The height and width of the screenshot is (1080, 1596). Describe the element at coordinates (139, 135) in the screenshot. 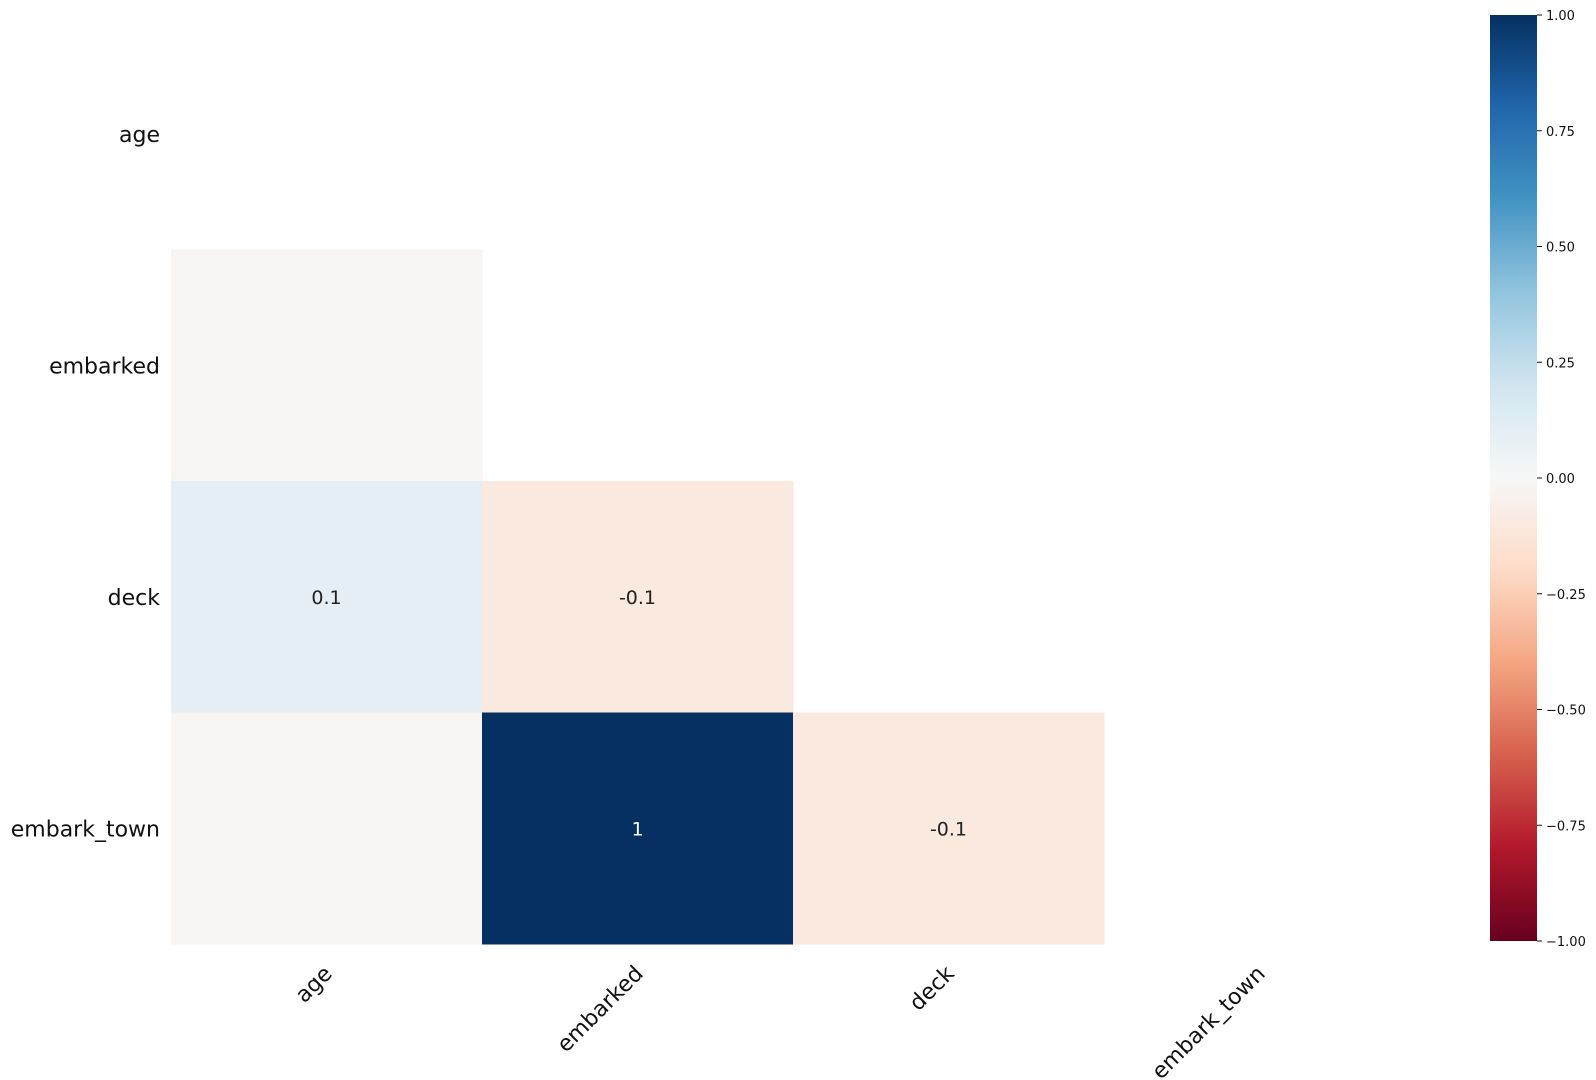

I see `y-tick-label: age` at that location.